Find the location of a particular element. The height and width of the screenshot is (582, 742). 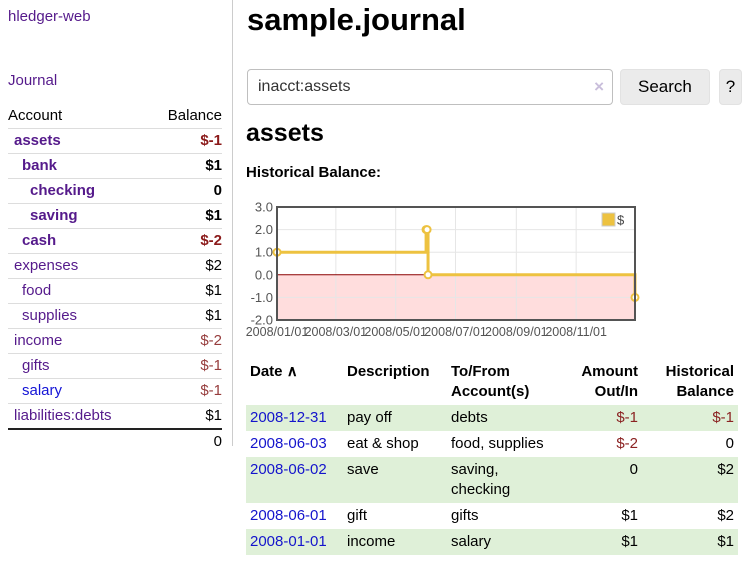

accounts-table-header-row: Account Balance is located at coordinates (115, 116).